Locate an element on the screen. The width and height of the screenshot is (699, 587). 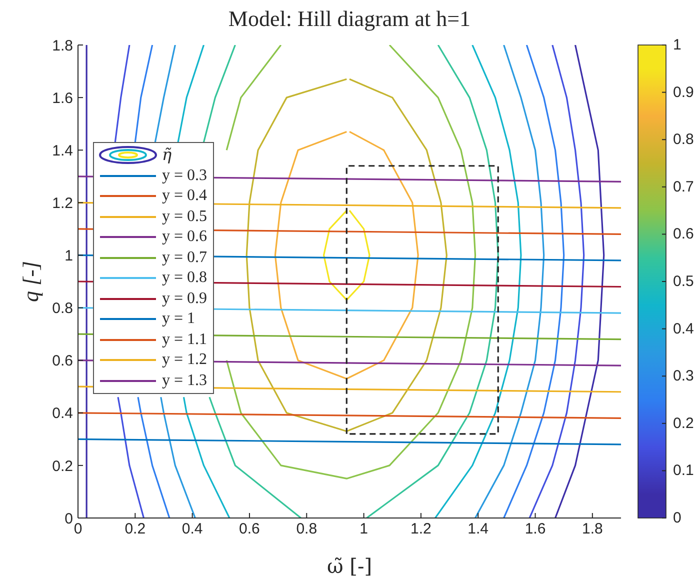
x-axis-title: ω̃ [-] is located at coordinates (349, 566).